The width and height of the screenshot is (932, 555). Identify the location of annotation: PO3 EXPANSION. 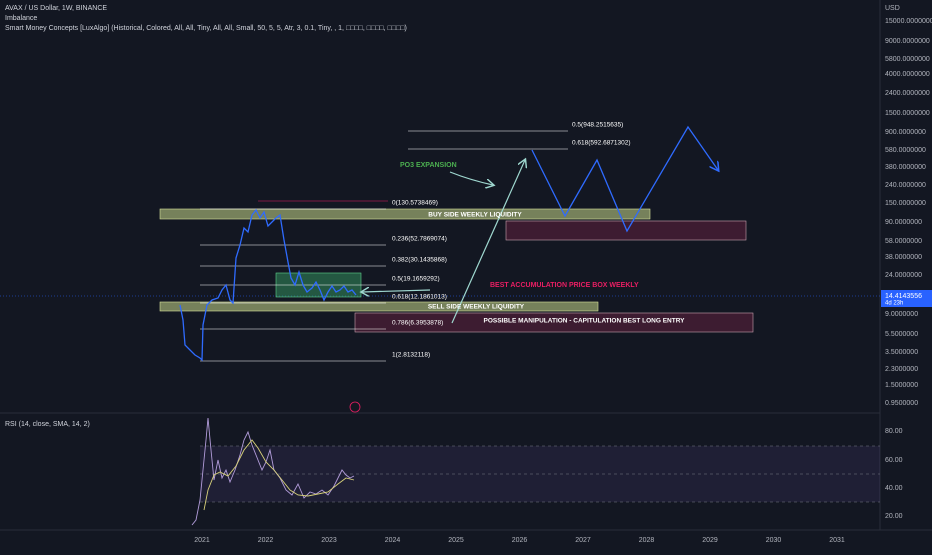
(428, 165).